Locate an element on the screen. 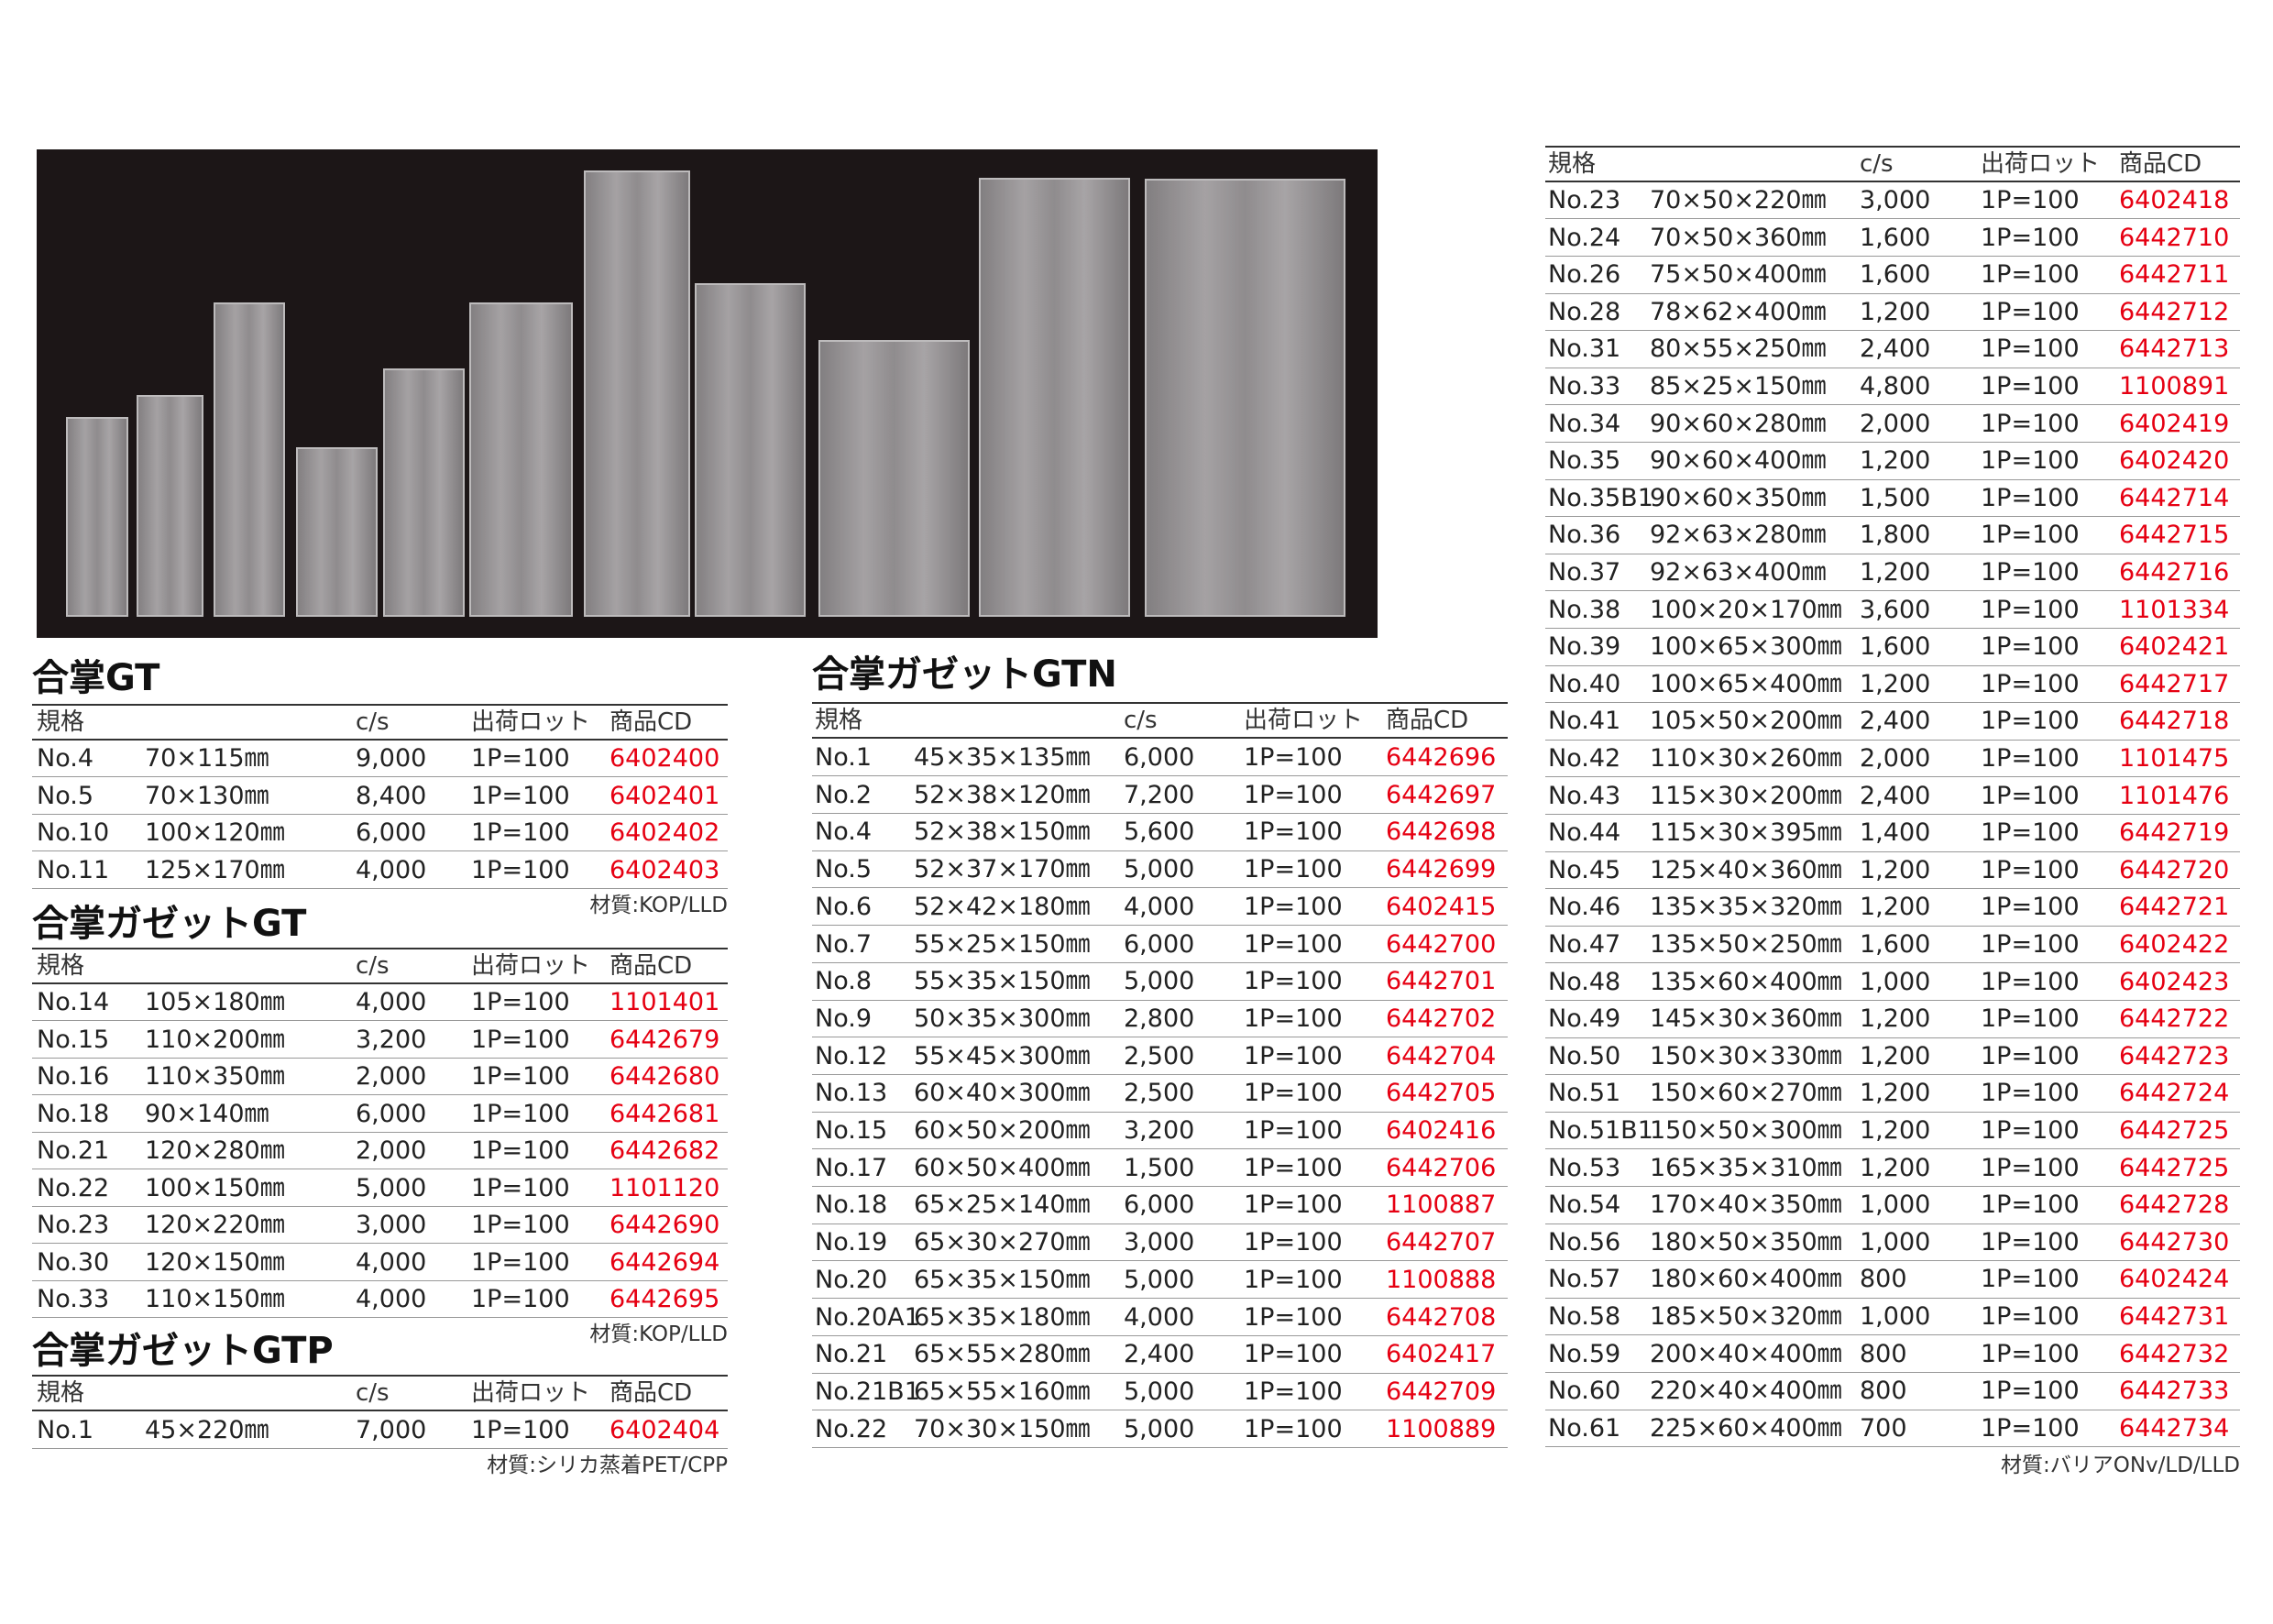 Image resolution: width=2273 pixels, height=1624 pixels. product-code: 6442704 is located at coordinates (1441, 1055).